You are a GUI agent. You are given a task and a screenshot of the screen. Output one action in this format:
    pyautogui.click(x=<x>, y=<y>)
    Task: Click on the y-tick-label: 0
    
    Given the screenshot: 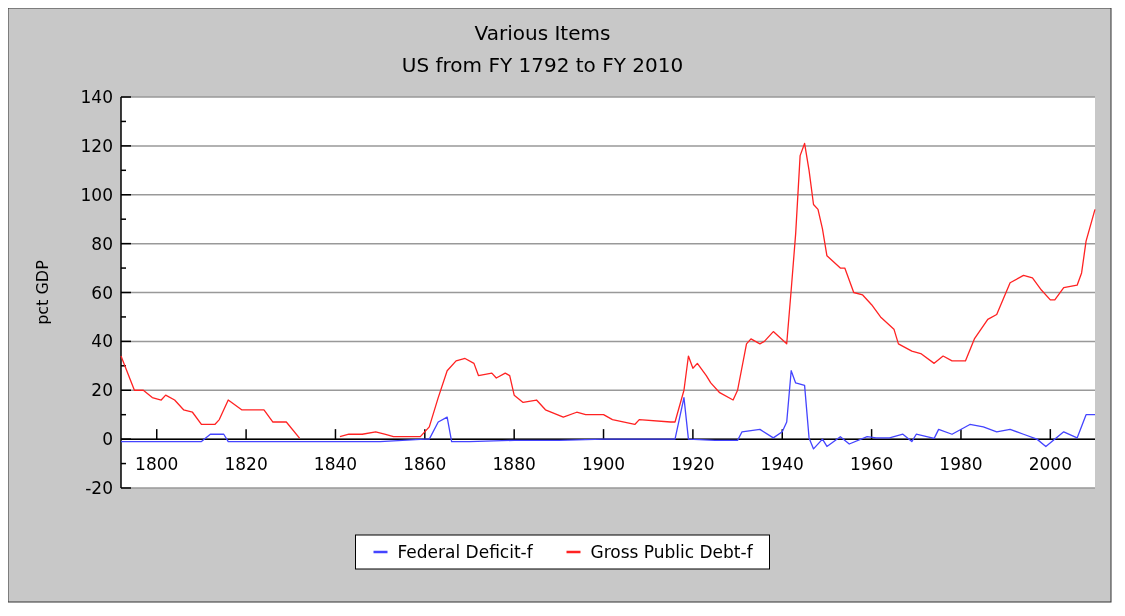 What is the action you would take?
    pyautogui.click(x=107, y=439)
    